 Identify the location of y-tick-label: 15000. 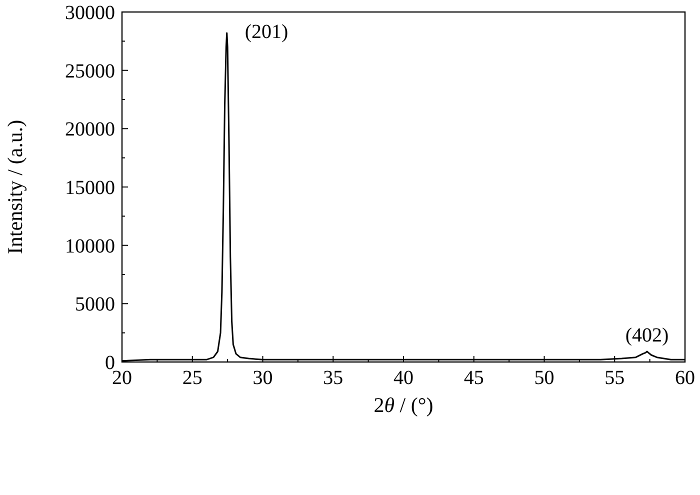
(90, 188).